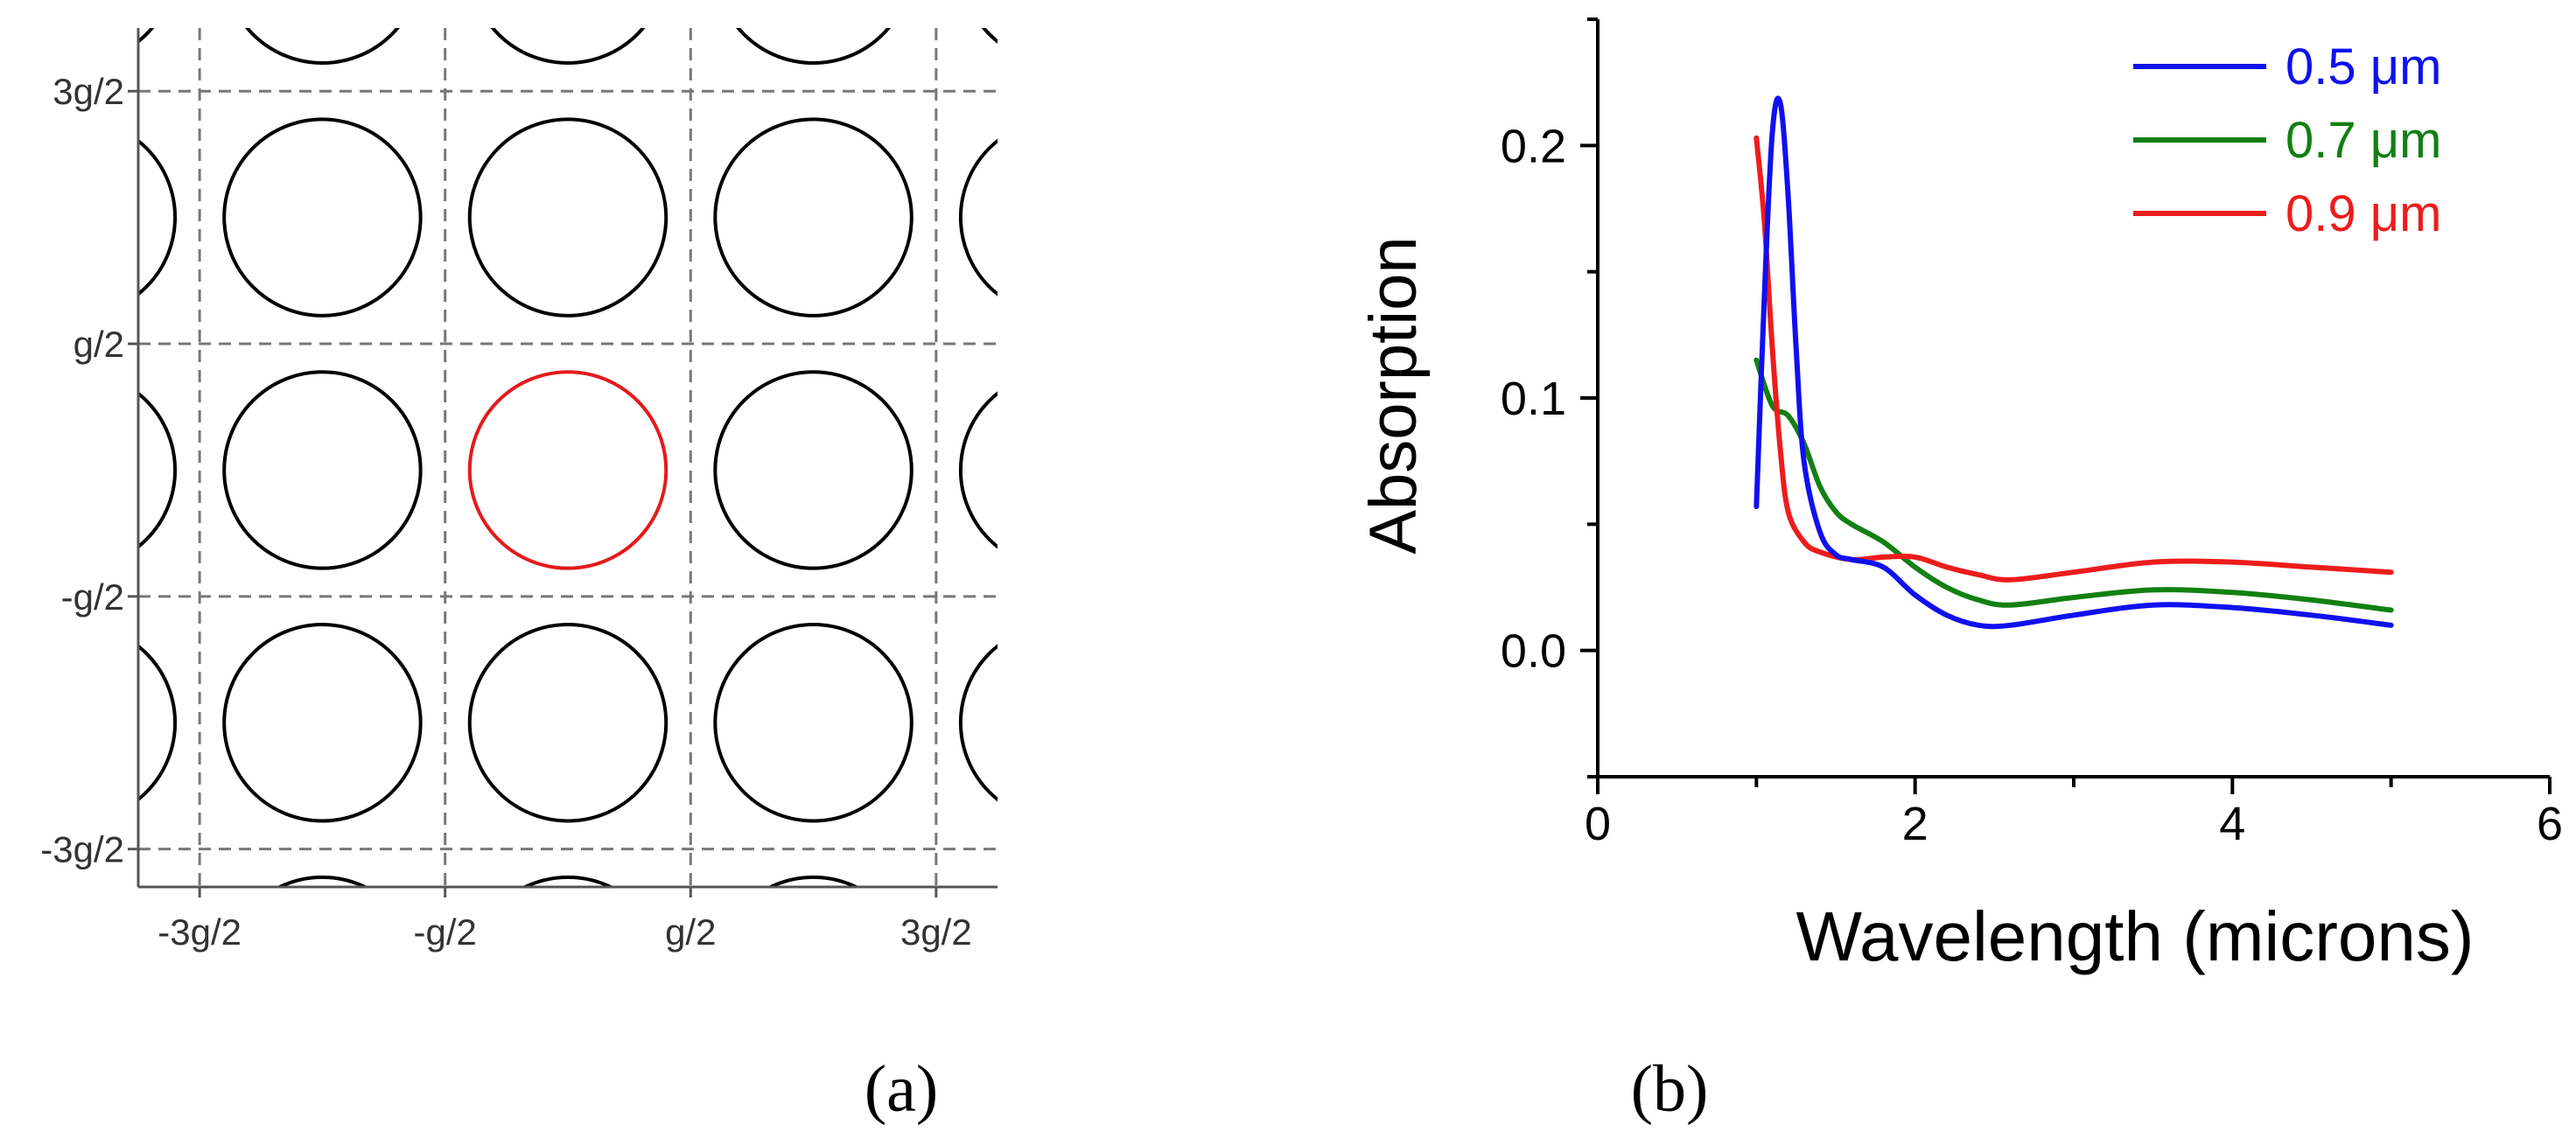 Image resolution: width=2576 pixels, height=1145 pixels. I want to click on panel-a-y-tick-label: -3g/2, so click(82, 849).